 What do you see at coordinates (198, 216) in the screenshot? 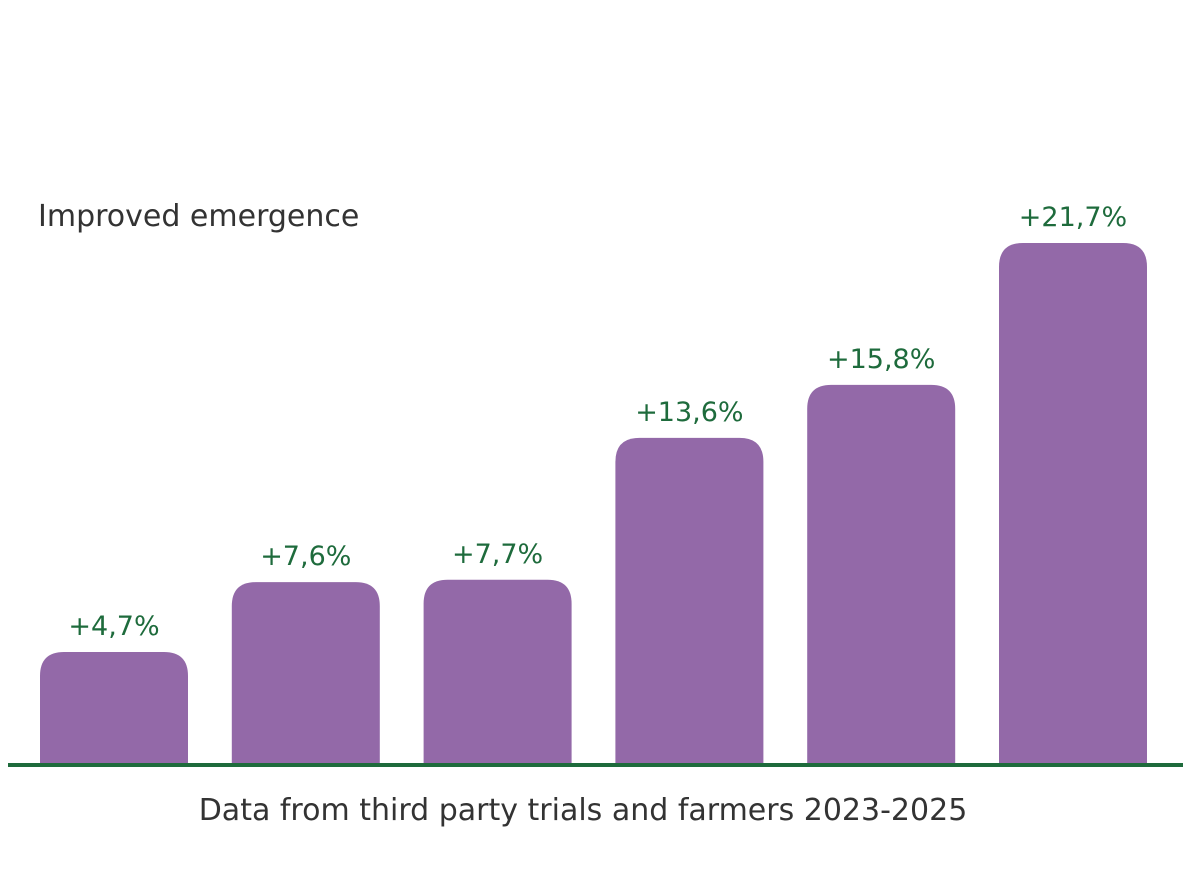
I see `chart-title: Improved emergence` at bounding box center [198, 216].